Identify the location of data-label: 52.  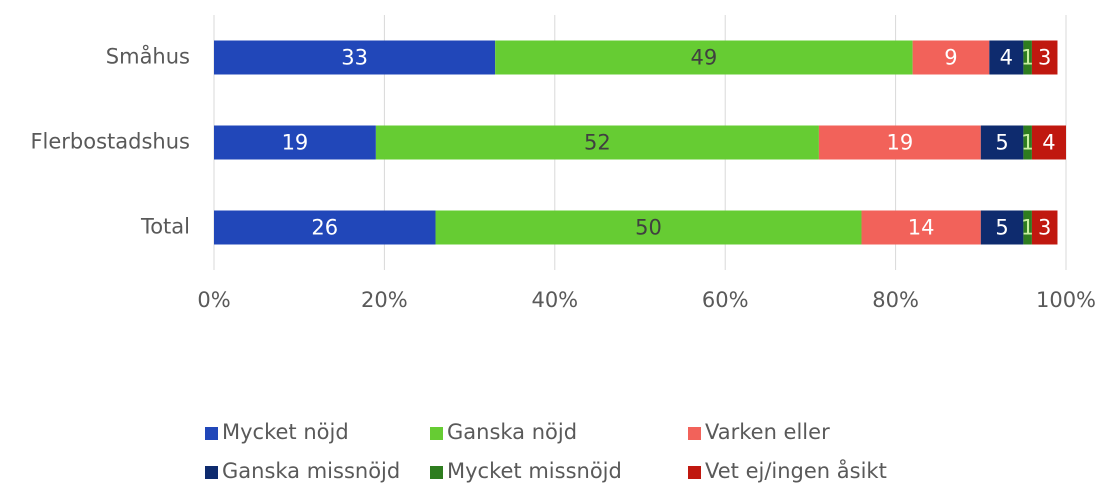
(597, 143).